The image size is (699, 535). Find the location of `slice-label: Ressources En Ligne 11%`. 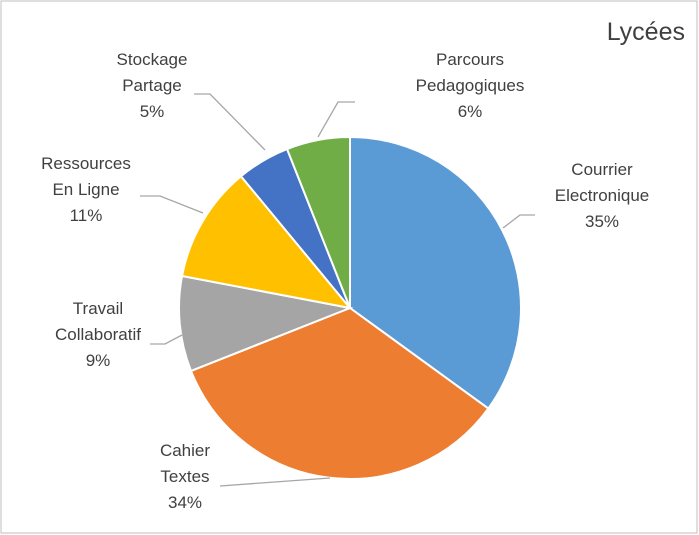

slice-label: Ressources En Ligne 11% is located at coordinates (86, 190).